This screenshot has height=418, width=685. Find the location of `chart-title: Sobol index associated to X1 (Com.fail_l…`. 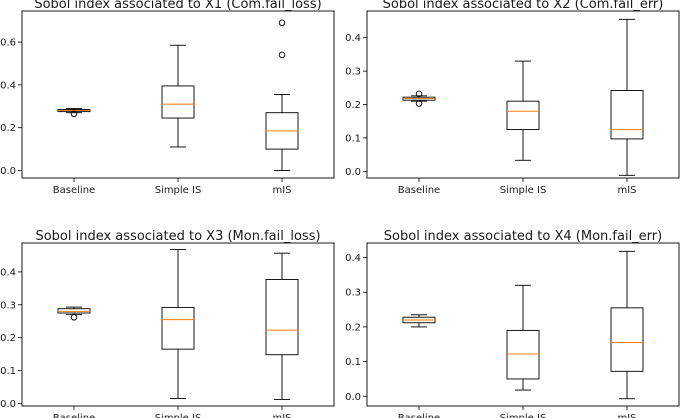

chart-title: Sobol index associated to X1 (Com.fail_l… is located at coordinates (177, 6).